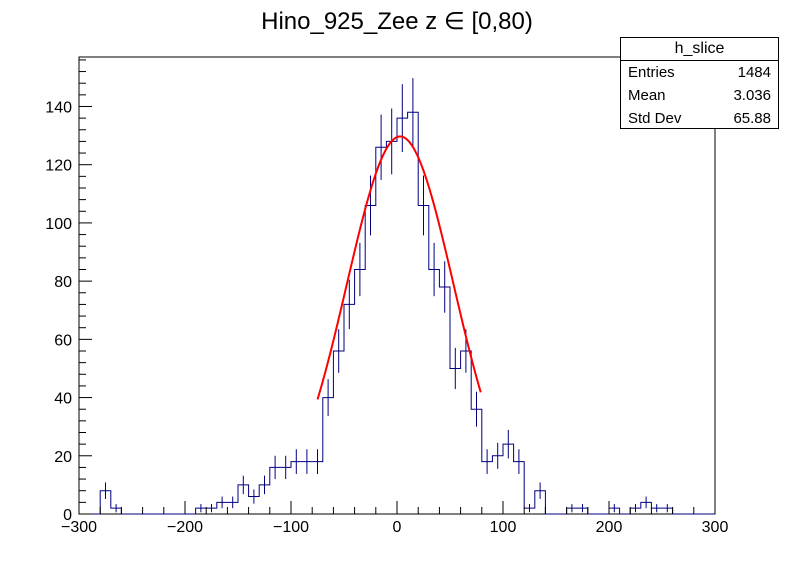  I want to click on y-tick-label: 140, so click(58, 107).